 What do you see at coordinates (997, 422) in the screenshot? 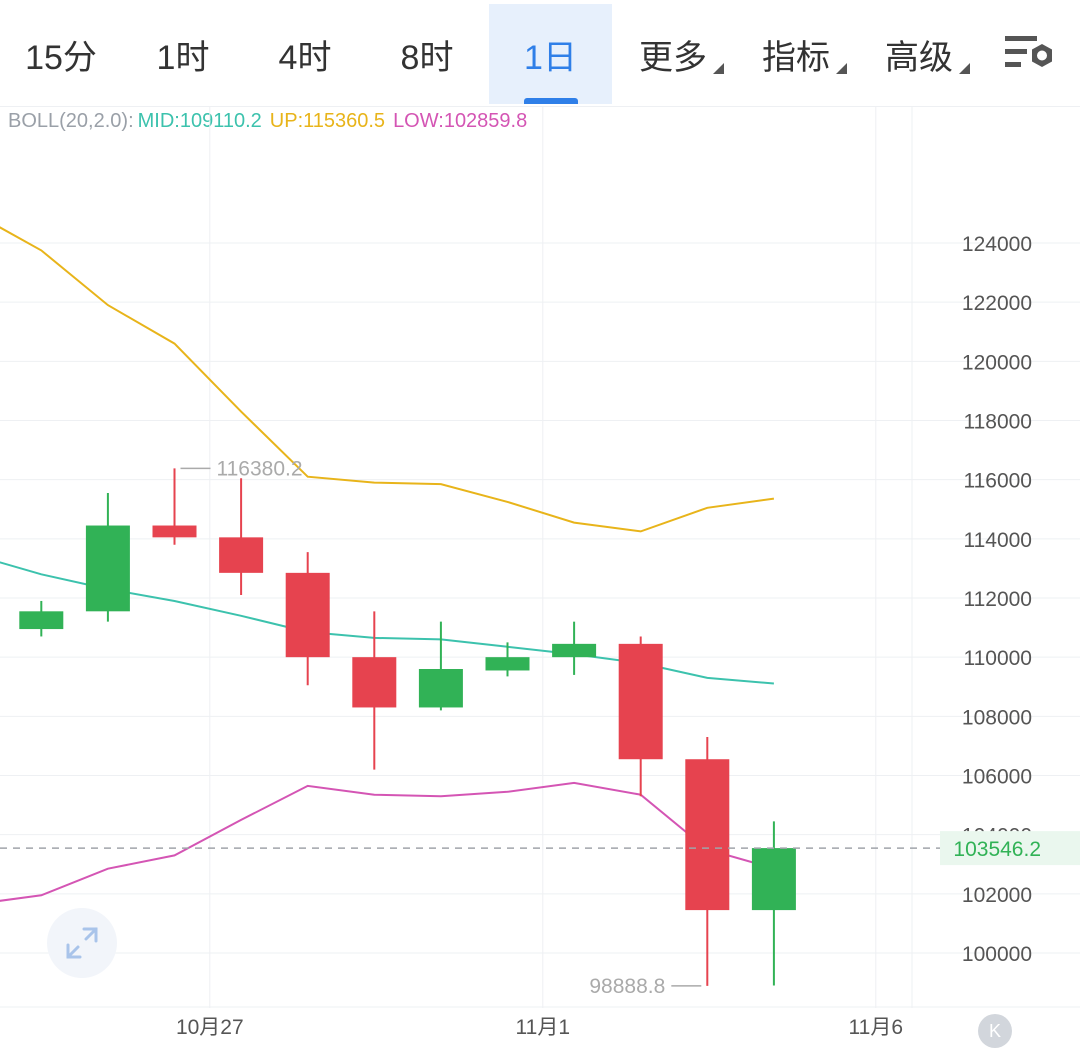
I see `y-tick-label: 118000` at bounding box center [997, 422].